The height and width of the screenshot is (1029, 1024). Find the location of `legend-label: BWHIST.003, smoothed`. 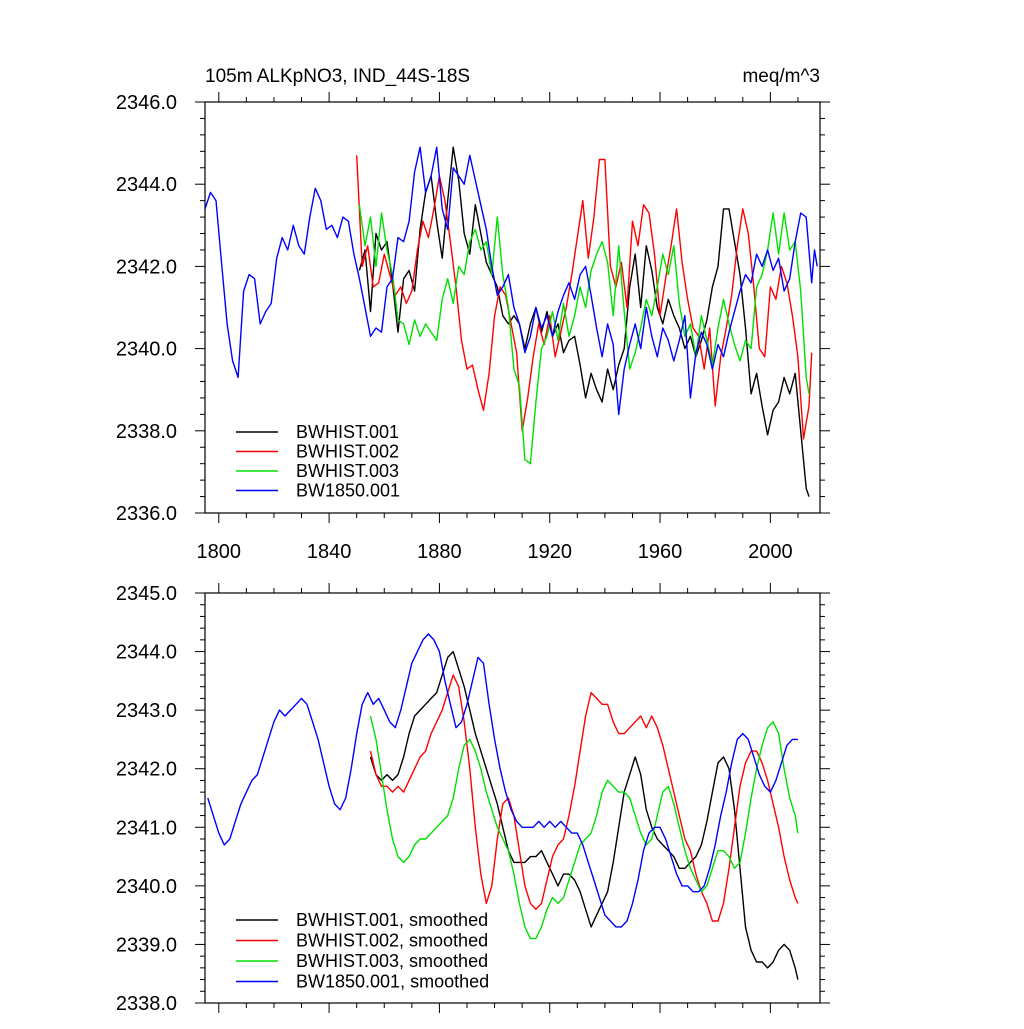

legend-label: BWHIST.003, smoothed is located at coordinates (392, 961).